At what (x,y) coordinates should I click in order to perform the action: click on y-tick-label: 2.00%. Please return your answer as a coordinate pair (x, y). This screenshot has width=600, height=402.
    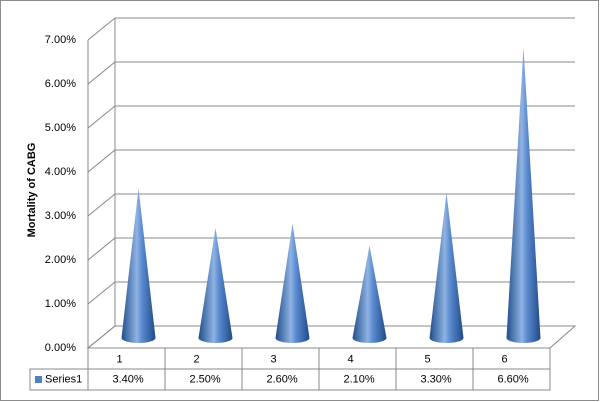
    Looking at the image, I should click on (60, 260).